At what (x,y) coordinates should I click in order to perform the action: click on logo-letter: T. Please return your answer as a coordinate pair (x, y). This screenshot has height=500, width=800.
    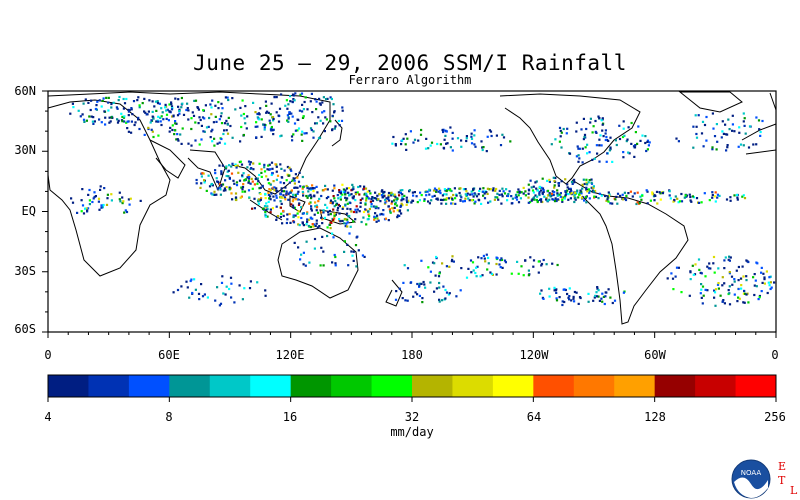
    Looking at the image, I should click on (782, 480).